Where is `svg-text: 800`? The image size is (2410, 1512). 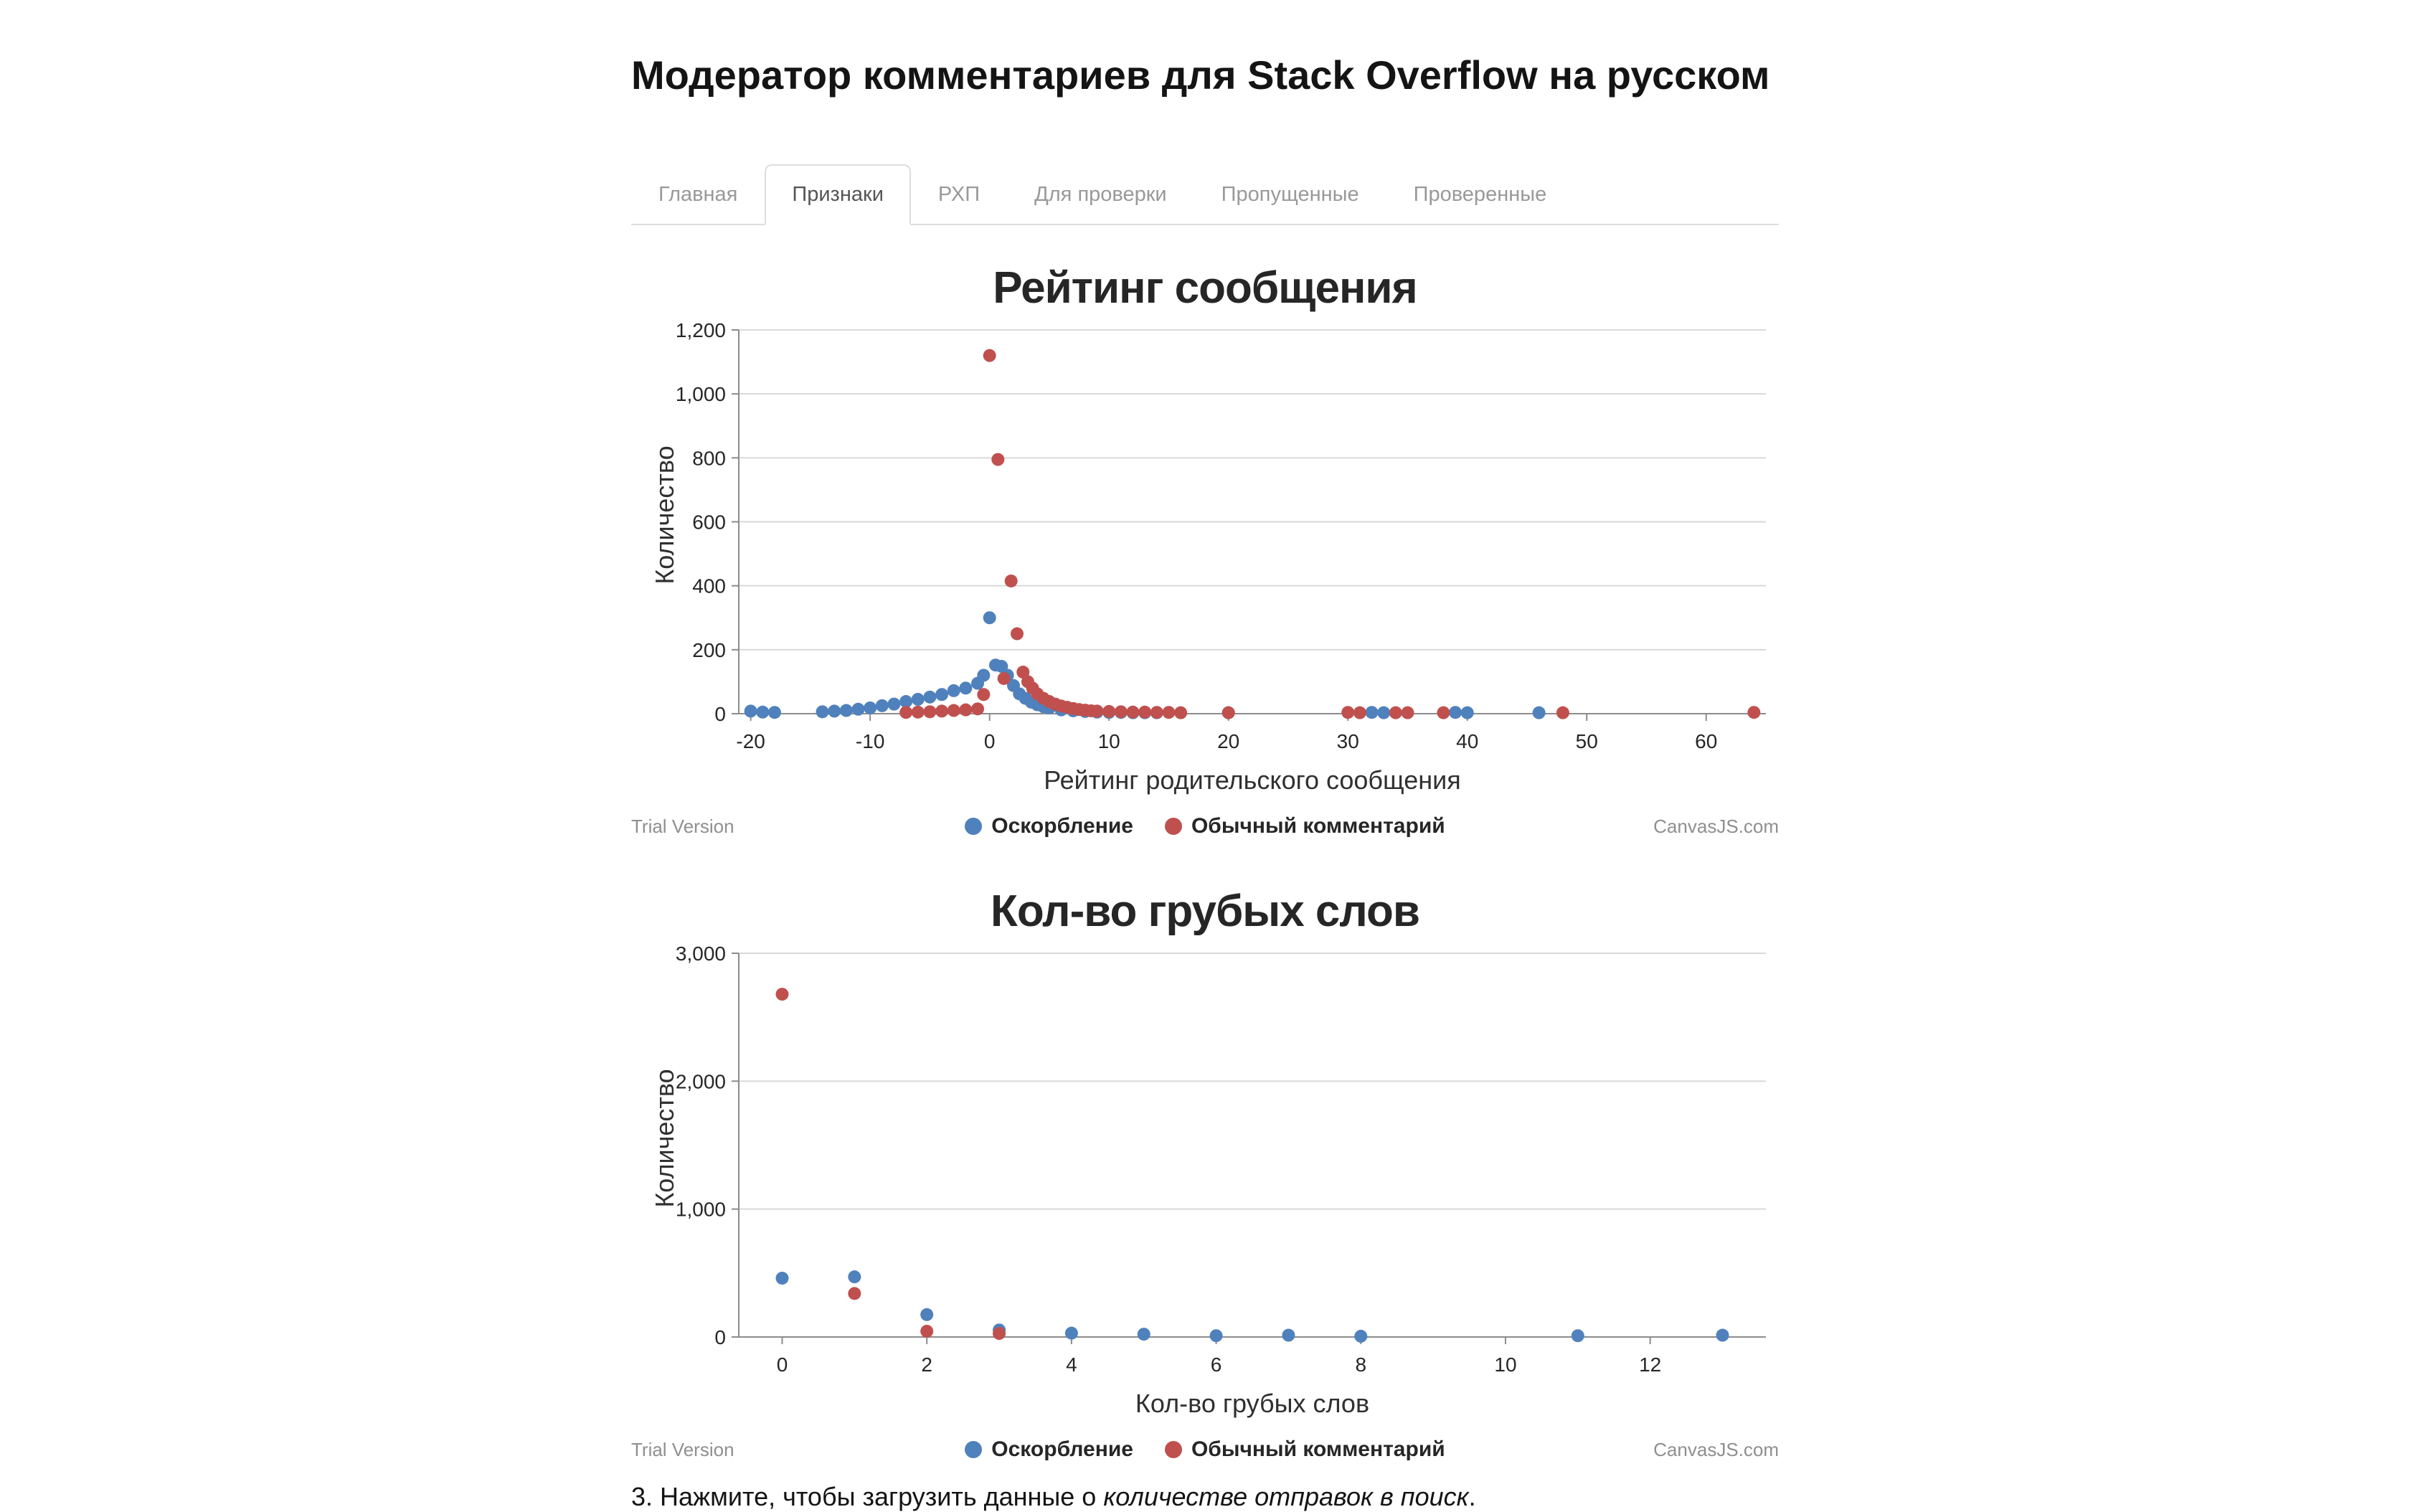
svg-text: 800 is located at coordinates (709, 458).